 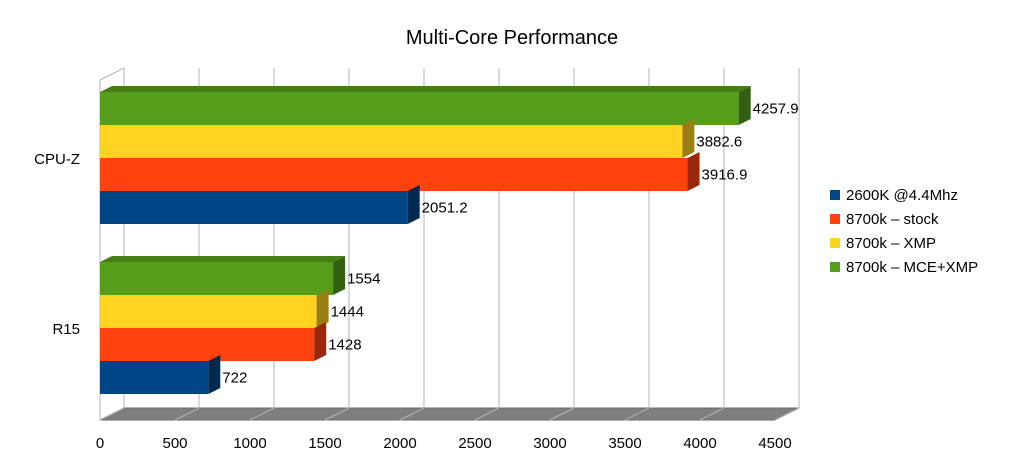 I want to click on data-label: 4257.9, so click(x=776, y=109).